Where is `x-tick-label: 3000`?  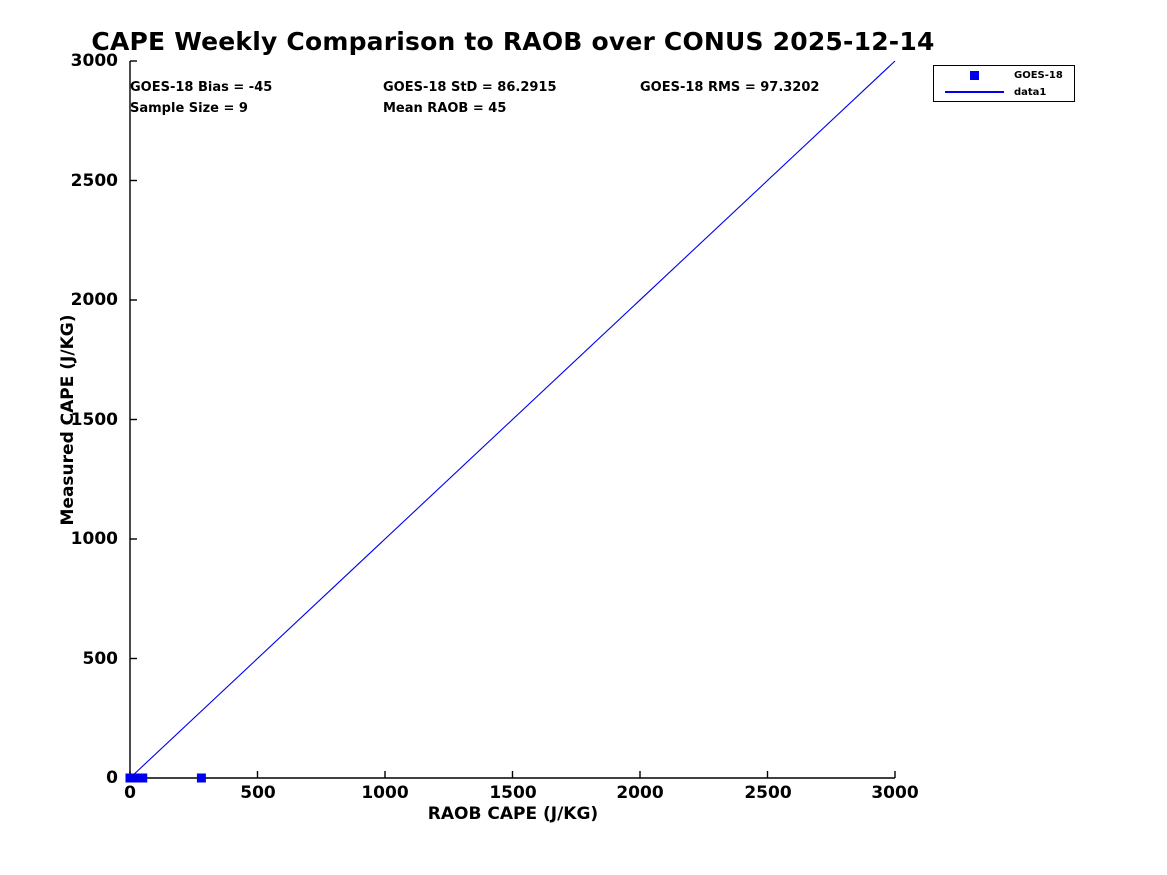
x-tick-label: 3000 is located at coordinates (895, 793).